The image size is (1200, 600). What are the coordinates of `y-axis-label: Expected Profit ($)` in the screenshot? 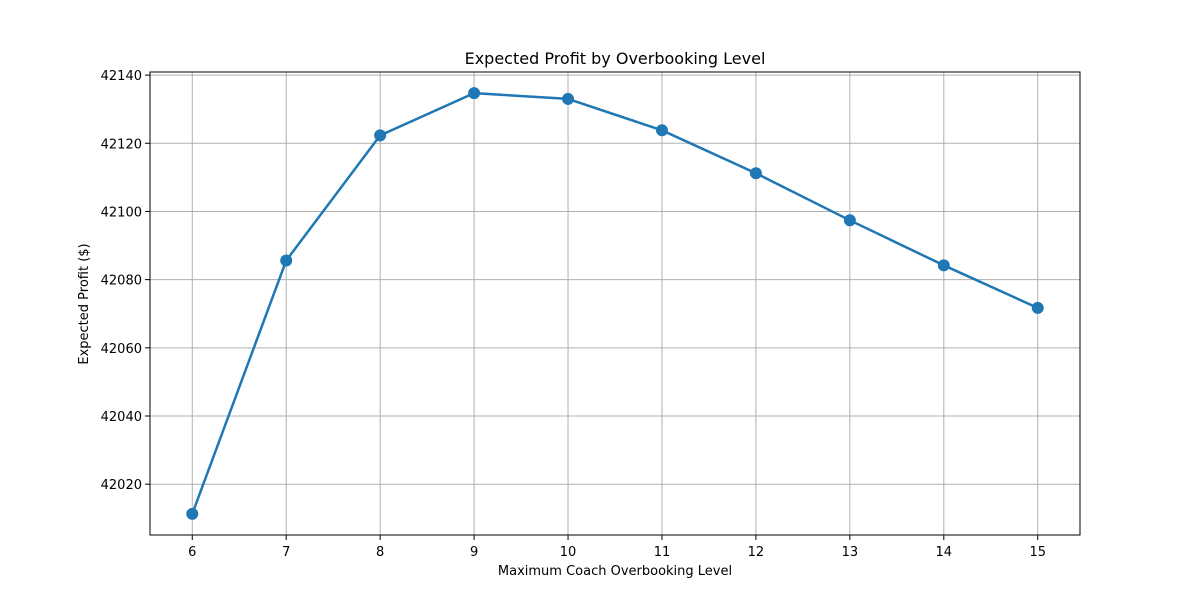 It's located at (84, 303).